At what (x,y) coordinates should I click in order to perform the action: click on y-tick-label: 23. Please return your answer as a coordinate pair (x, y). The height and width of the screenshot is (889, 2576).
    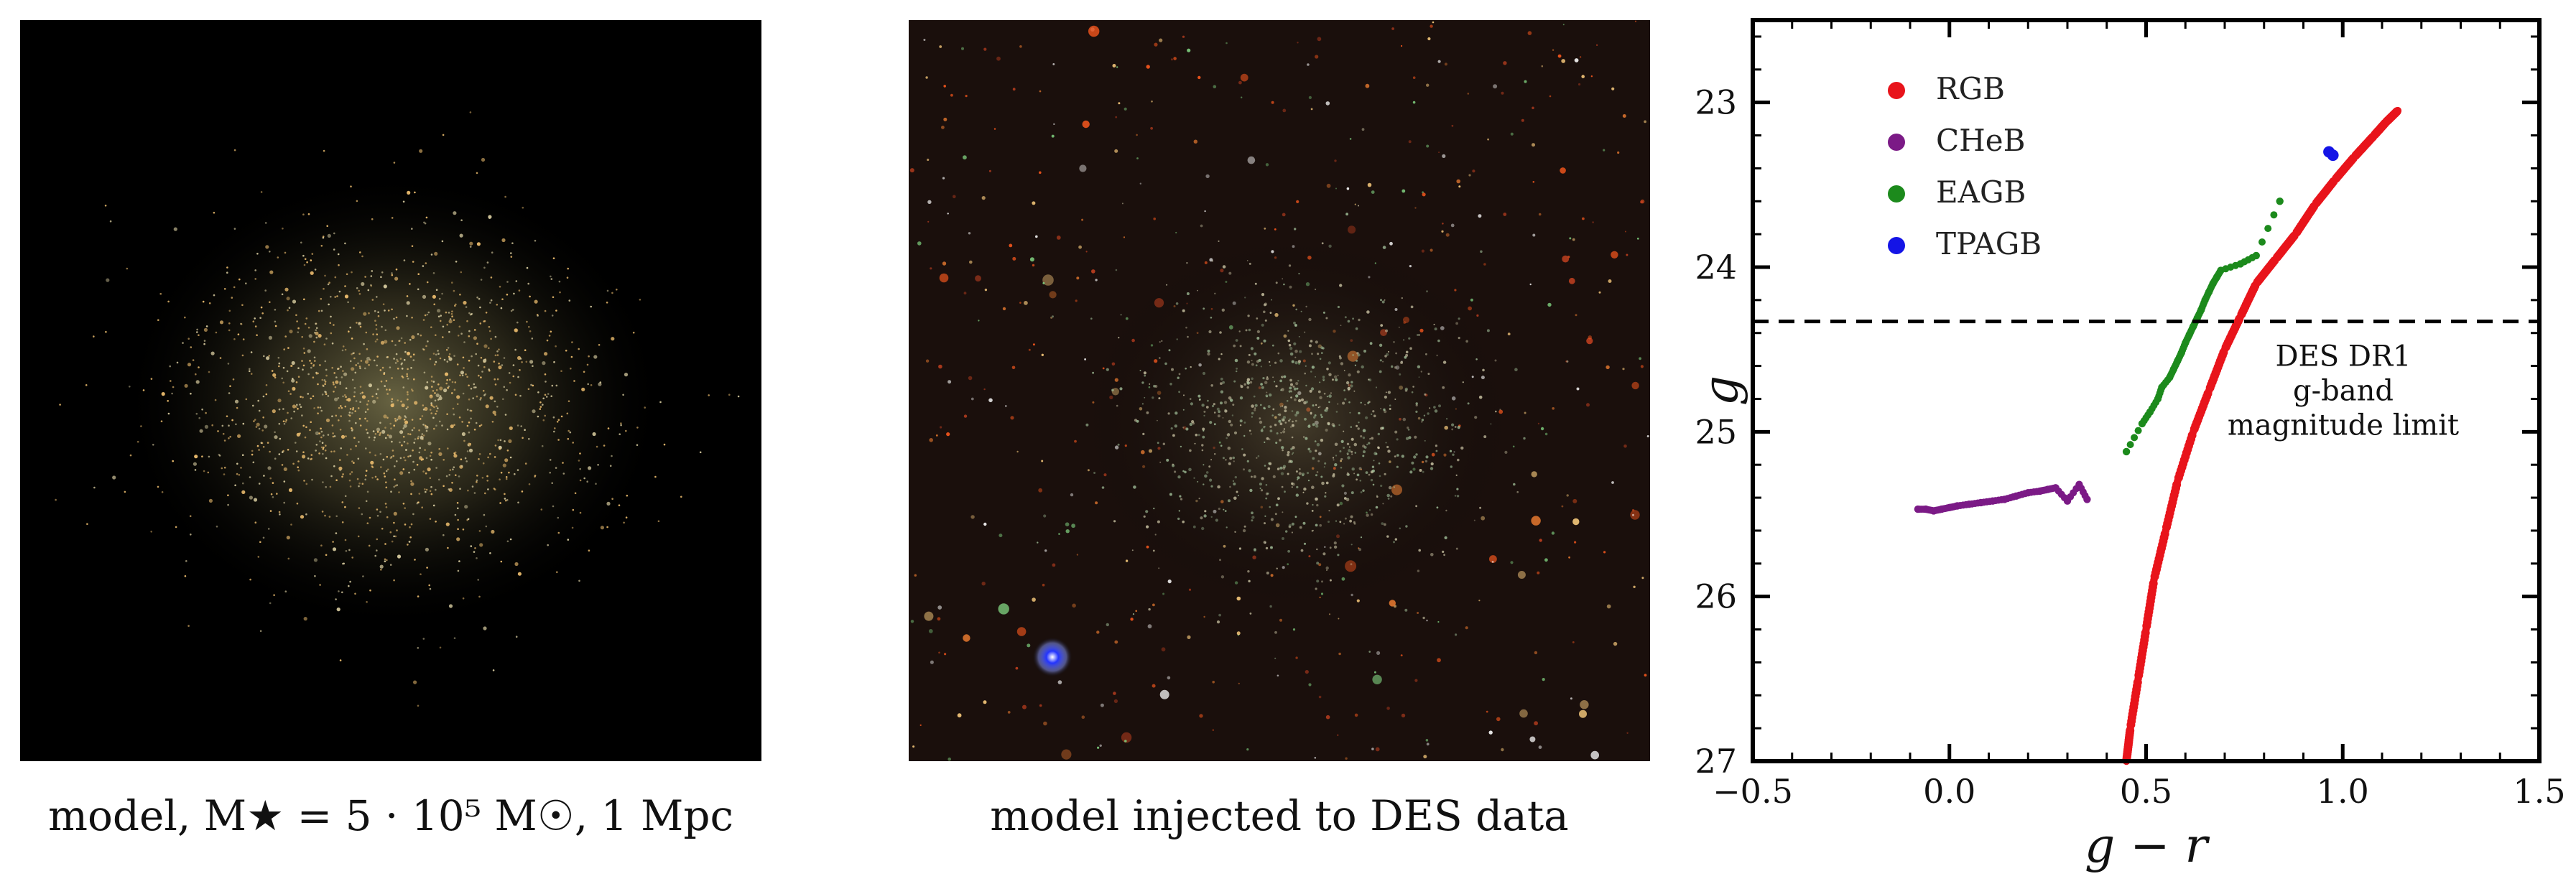
    Looking at the image, I should click on (1716, 102).